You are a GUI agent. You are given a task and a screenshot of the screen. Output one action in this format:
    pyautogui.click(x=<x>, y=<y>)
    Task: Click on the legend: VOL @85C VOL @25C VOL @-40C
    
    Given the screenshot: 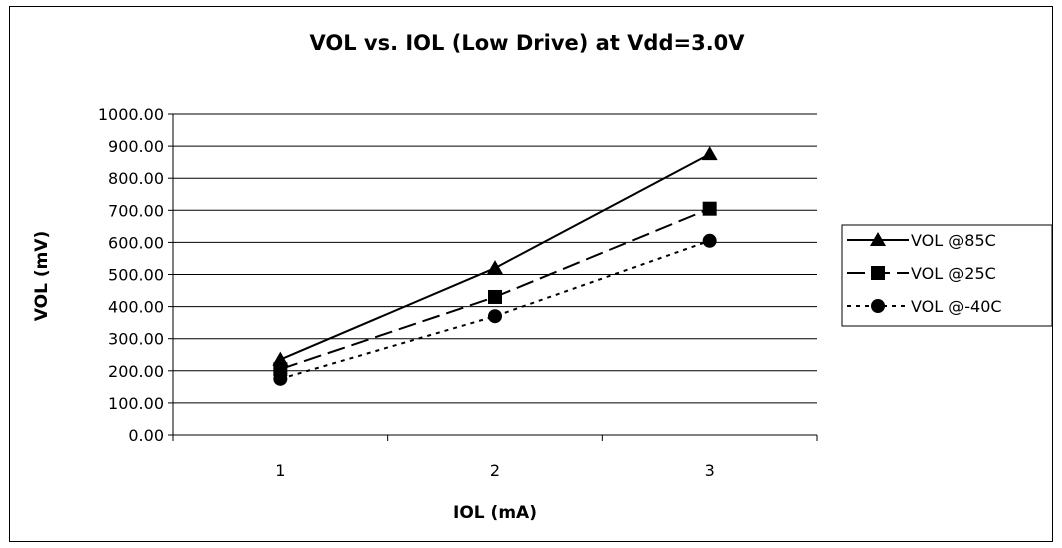 What is the action you would take?
    pyautogui.click(x=947, y=275)
    